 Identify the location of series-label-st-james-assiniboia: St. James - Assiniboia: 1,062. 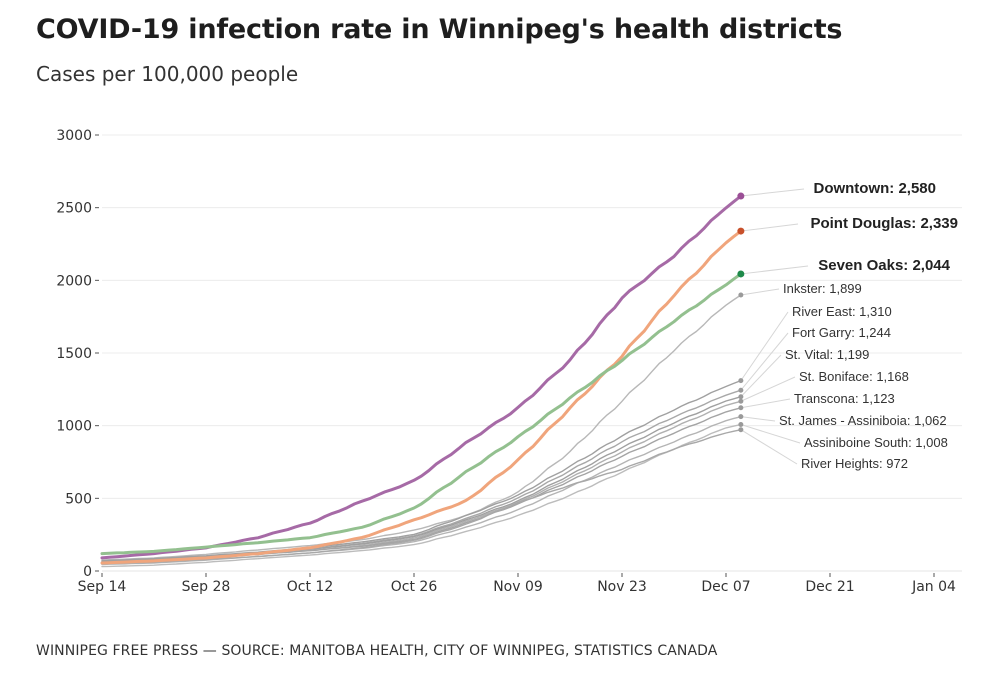
(863, 420).